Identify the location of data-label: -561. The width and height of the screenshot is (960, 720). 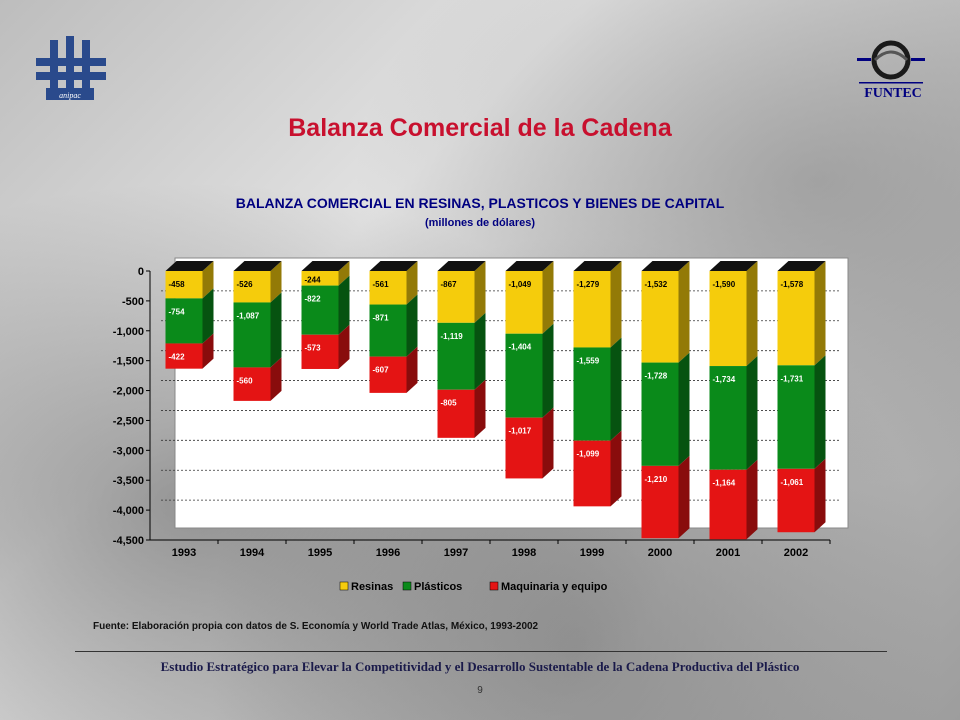
(381, 284).